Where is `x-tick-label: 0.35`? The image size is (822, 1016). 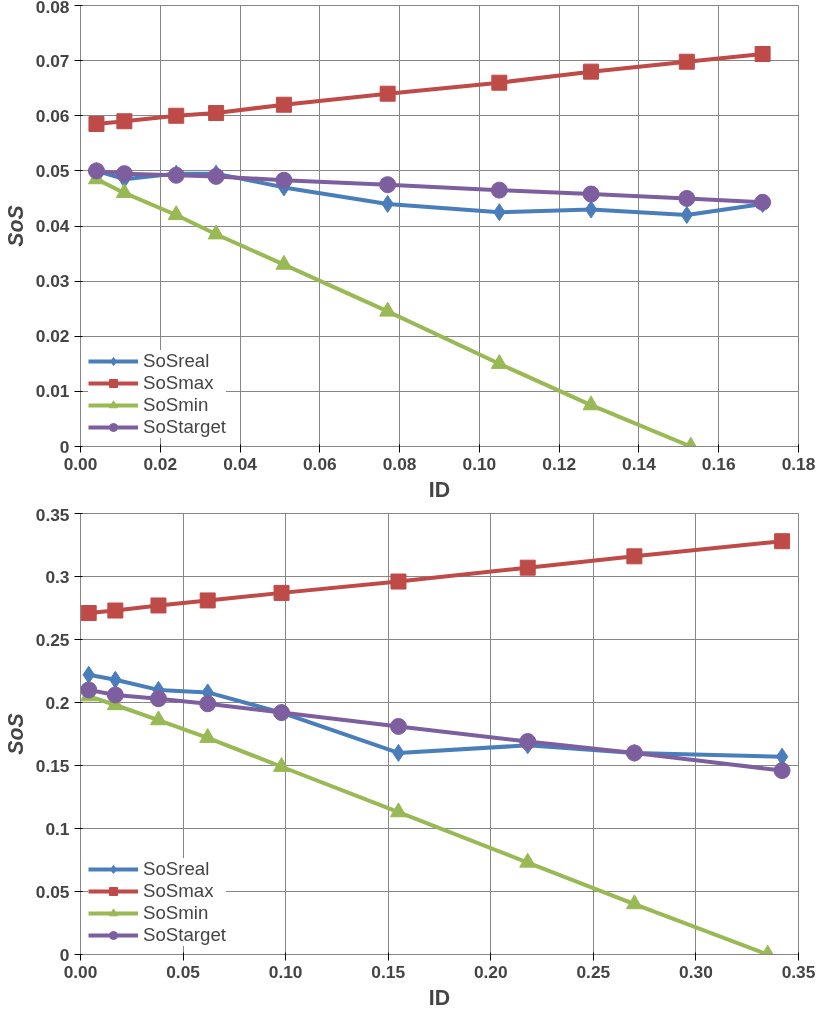
x-tick-label: 0.35 is located at coordinates (798, 971).